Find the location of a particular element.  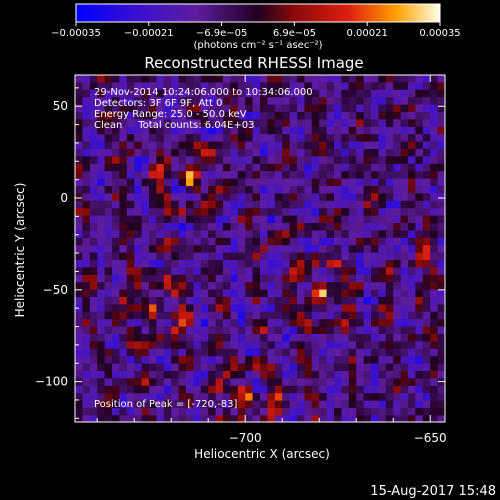

x-tick-label: −650 is located at coordinates (430, 438).